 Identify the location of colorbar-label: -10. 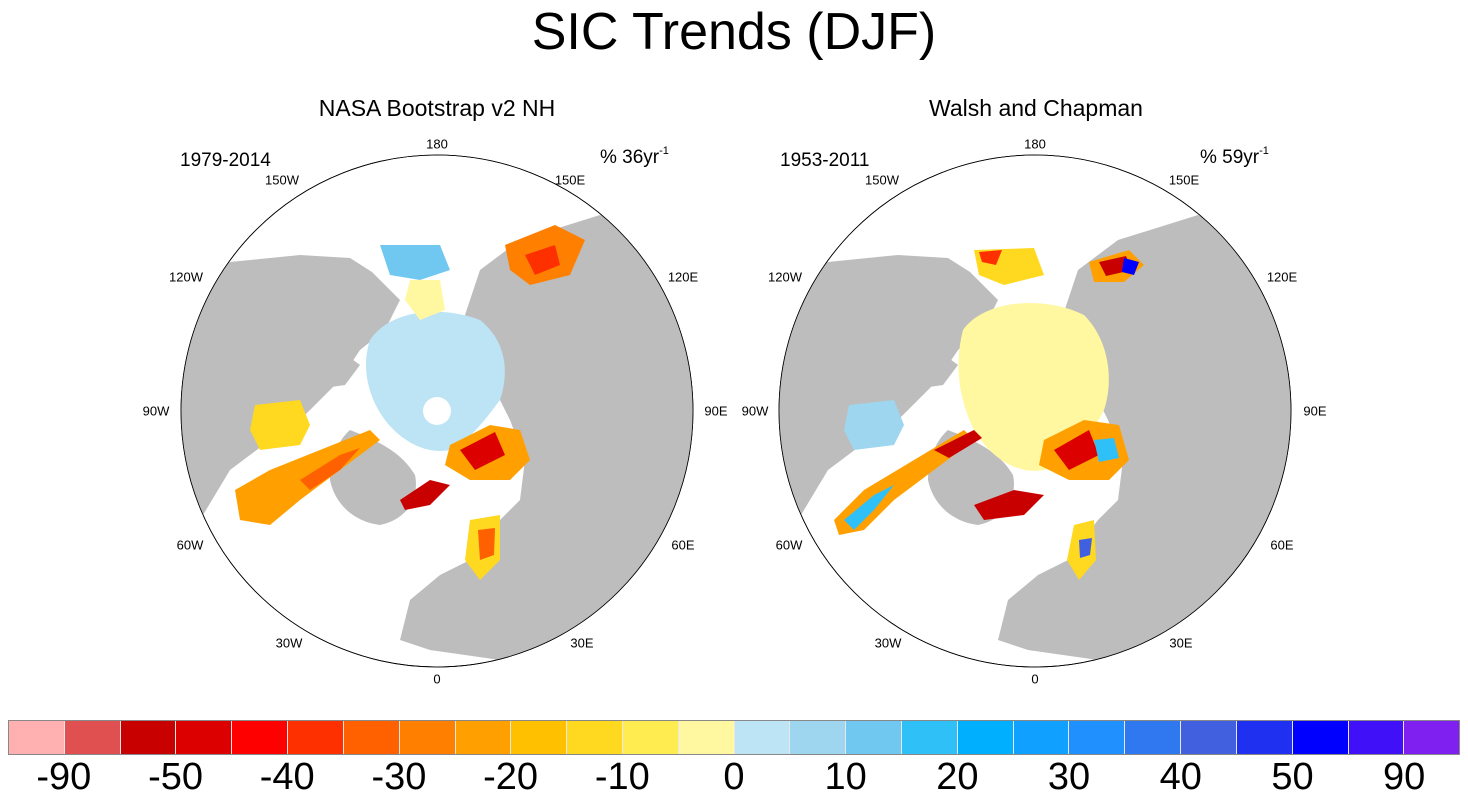
(622, 777).